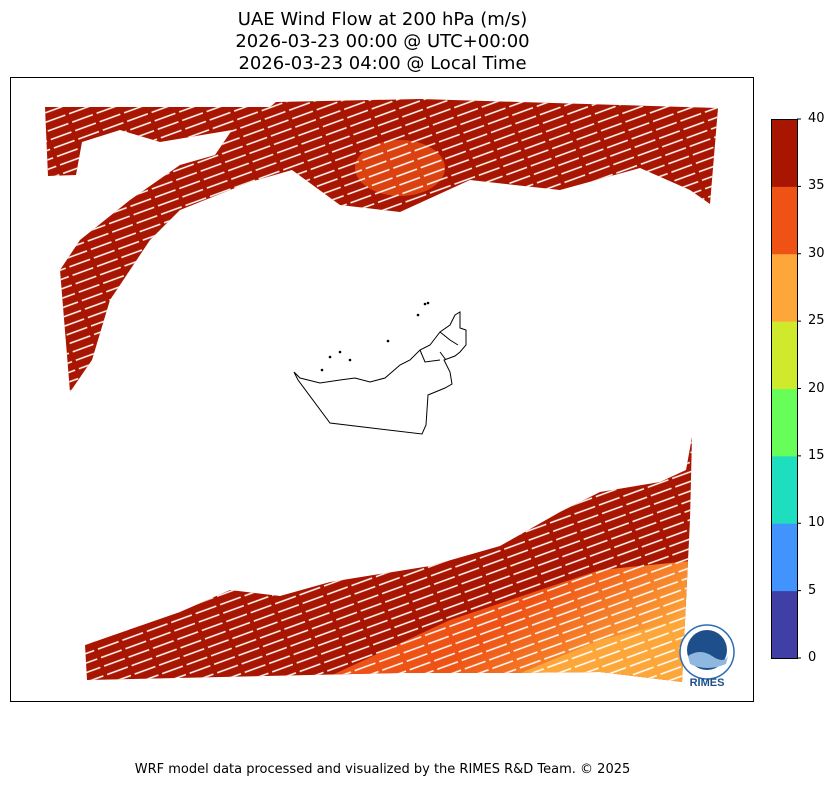 This screenshot has height=788, width=835. Describe the element at coordinates (816, 523) in the screenshot. I see `colorbar-tick-label: 10` at that location.